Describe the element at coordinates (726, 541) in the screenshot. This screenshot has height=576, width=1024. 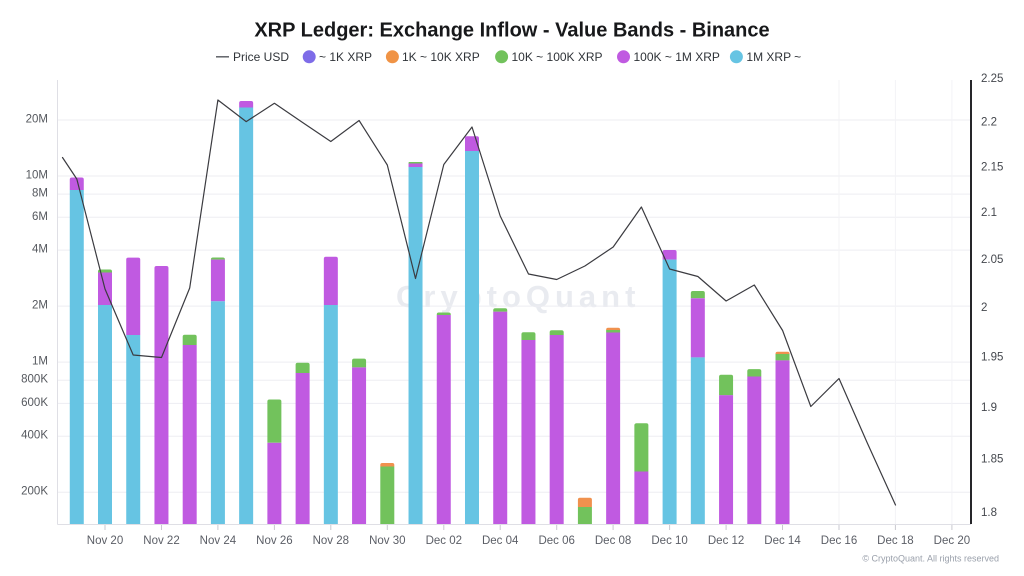
I see `svg-text: Dec 12` at that location.